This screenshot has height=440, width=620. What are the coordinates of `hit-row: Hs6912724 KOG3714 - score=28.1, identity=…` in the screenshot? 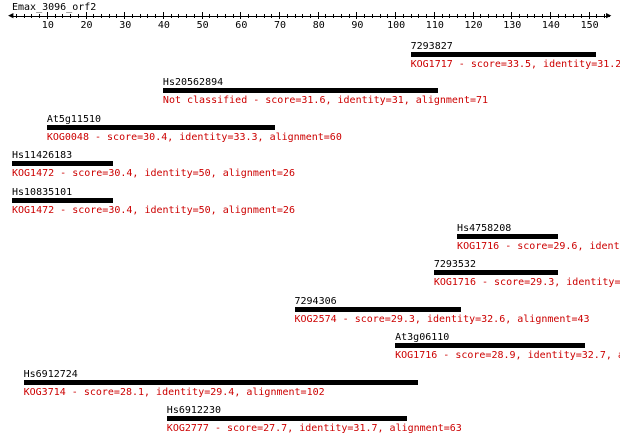 It's located at (310, 386).